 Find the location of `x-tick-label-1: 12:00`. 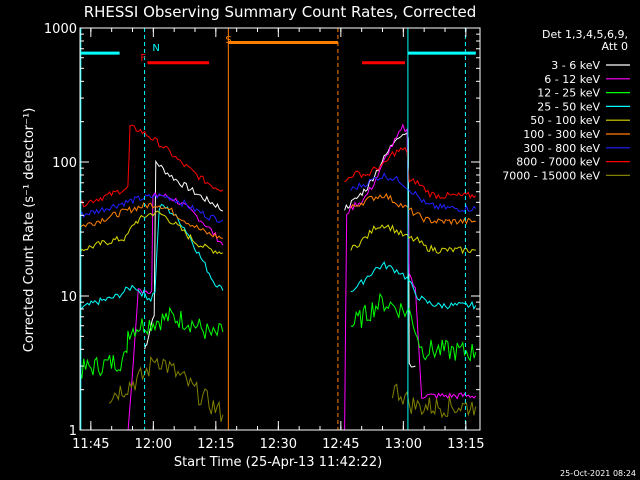

x-tick-label-1: 12:00 is located at coordinates (153, 444).